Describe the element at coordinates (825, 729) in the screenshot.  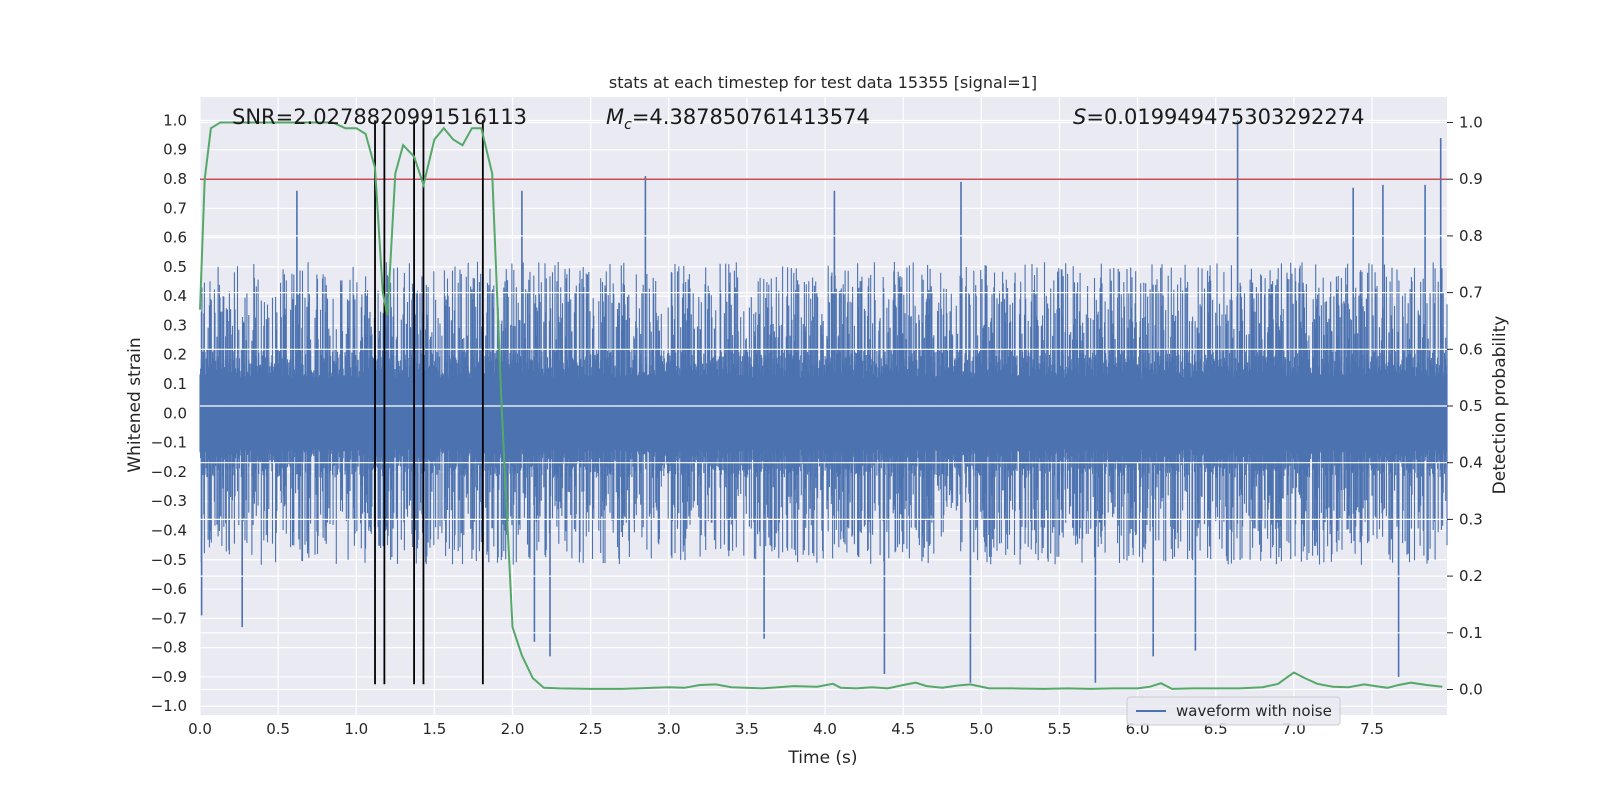
I see `x-tick-label-8: 4.0` at that location.